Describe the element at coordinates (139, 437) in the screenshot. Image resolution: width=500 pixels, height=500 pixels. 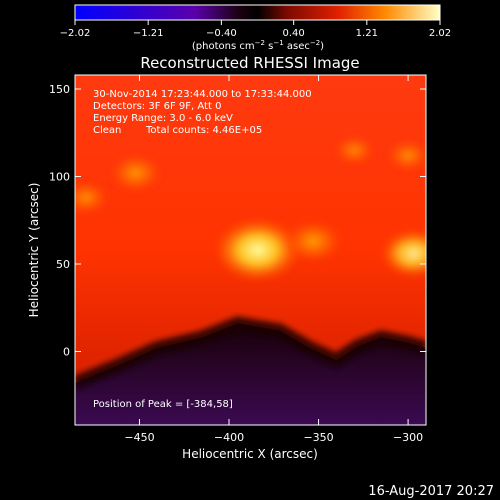
I see `x-tick-label: −450` at that location.